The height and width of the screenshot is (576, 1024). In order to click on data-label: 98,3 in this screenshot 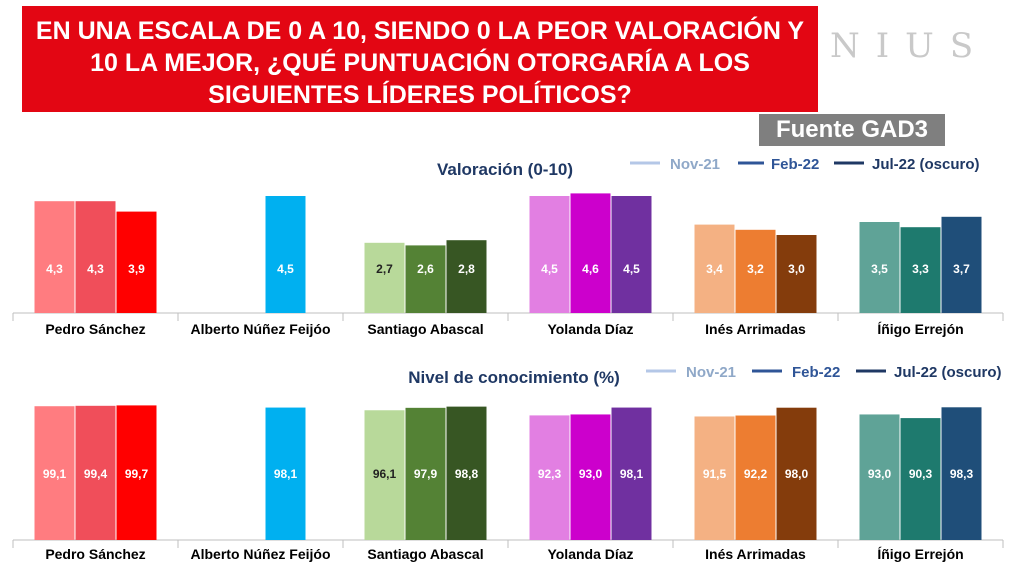, I will do `click(962, 474)`.